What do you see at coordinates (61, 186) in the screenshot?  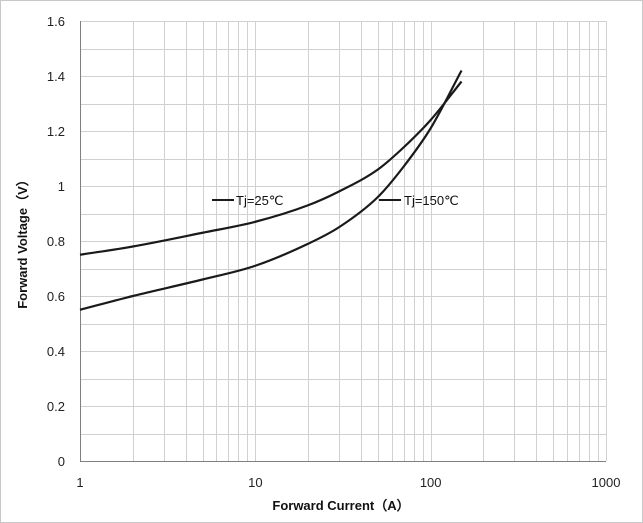 I see `y-tick-label: 1` at bounding box center [61, 186].